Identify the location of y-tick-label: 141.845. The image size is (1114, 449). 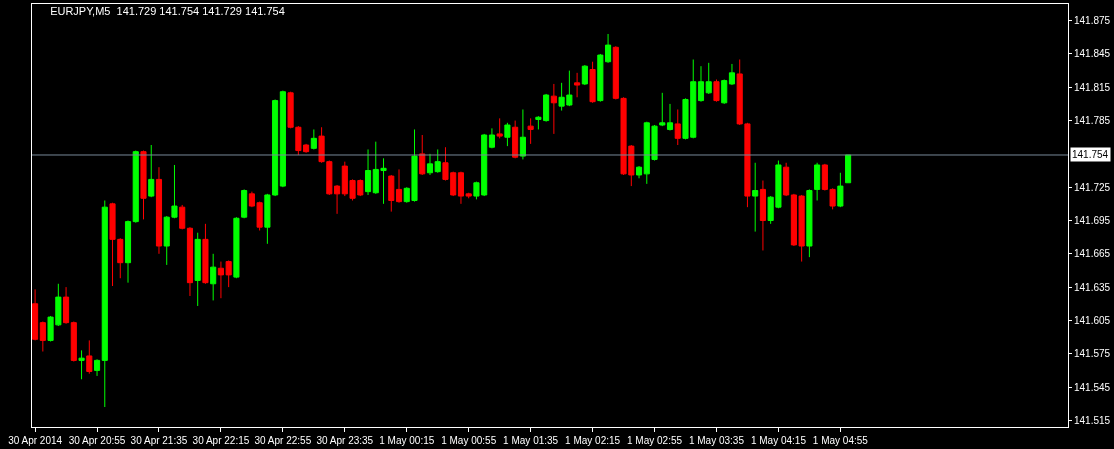
(1092, 54).